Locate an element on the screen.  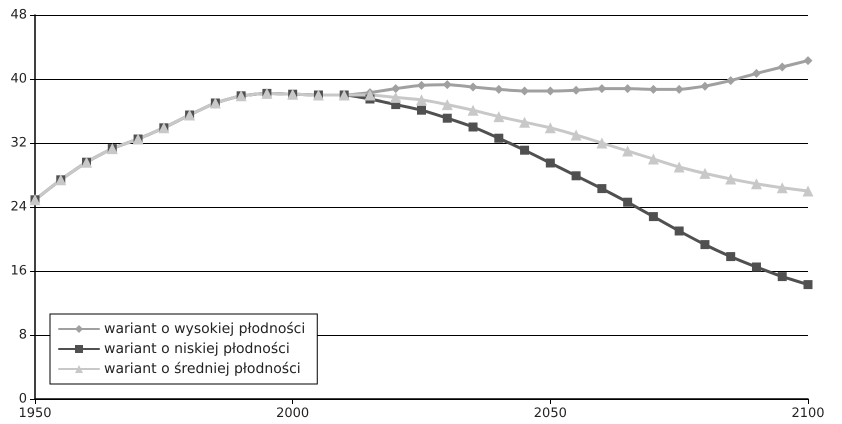
x-tick-label: 1950 is located at coordinates (35, 413).